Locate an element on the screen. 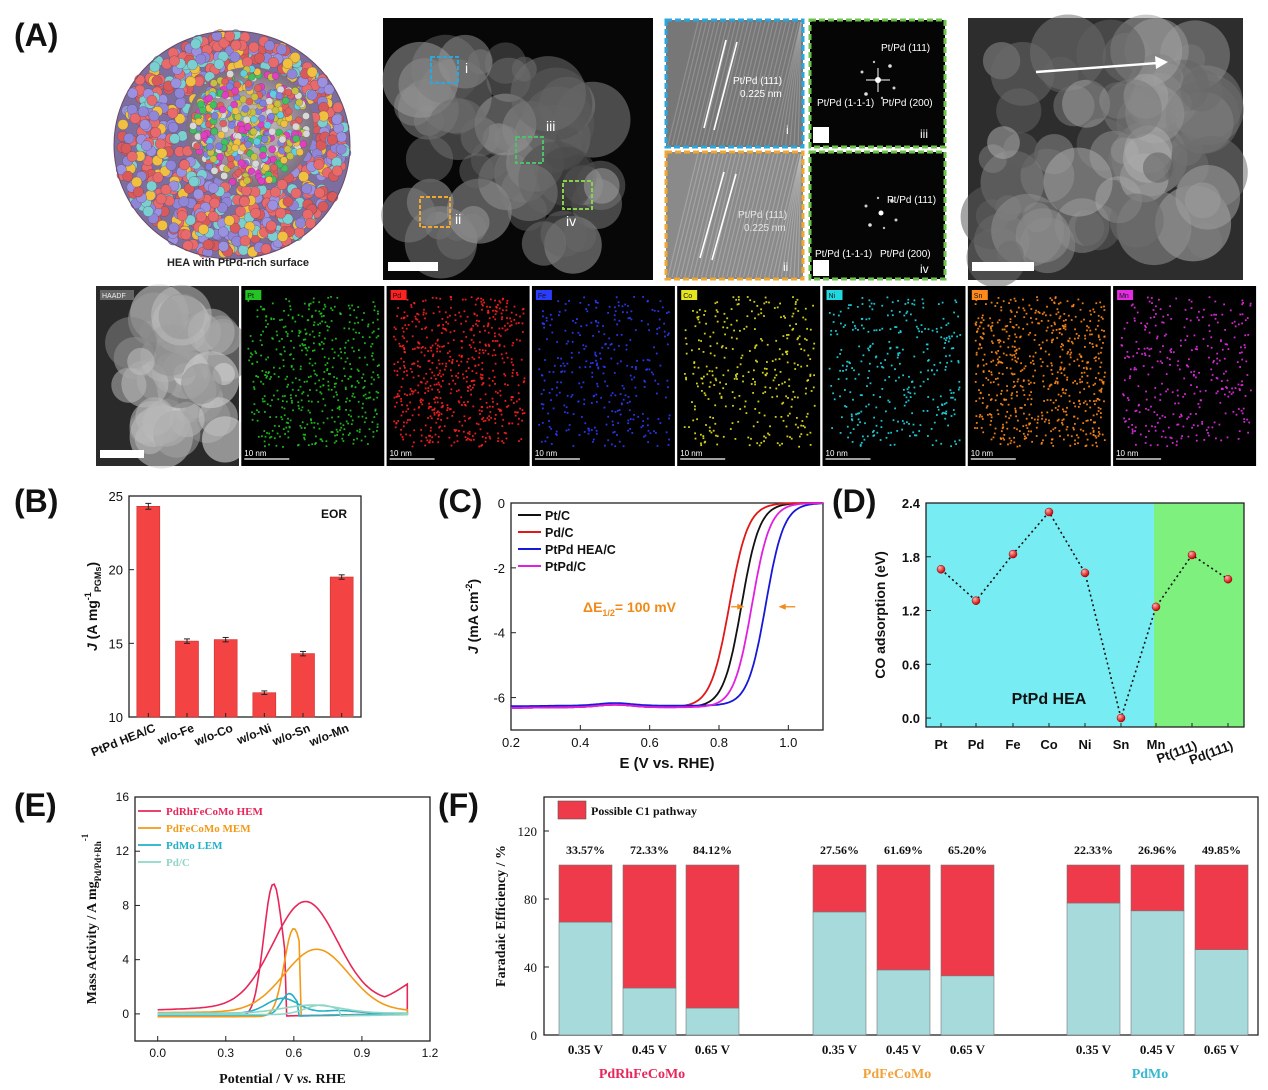 The image size is (1268, 1090). b-category-label: w/o-Co is located at coordinates (213, 735).